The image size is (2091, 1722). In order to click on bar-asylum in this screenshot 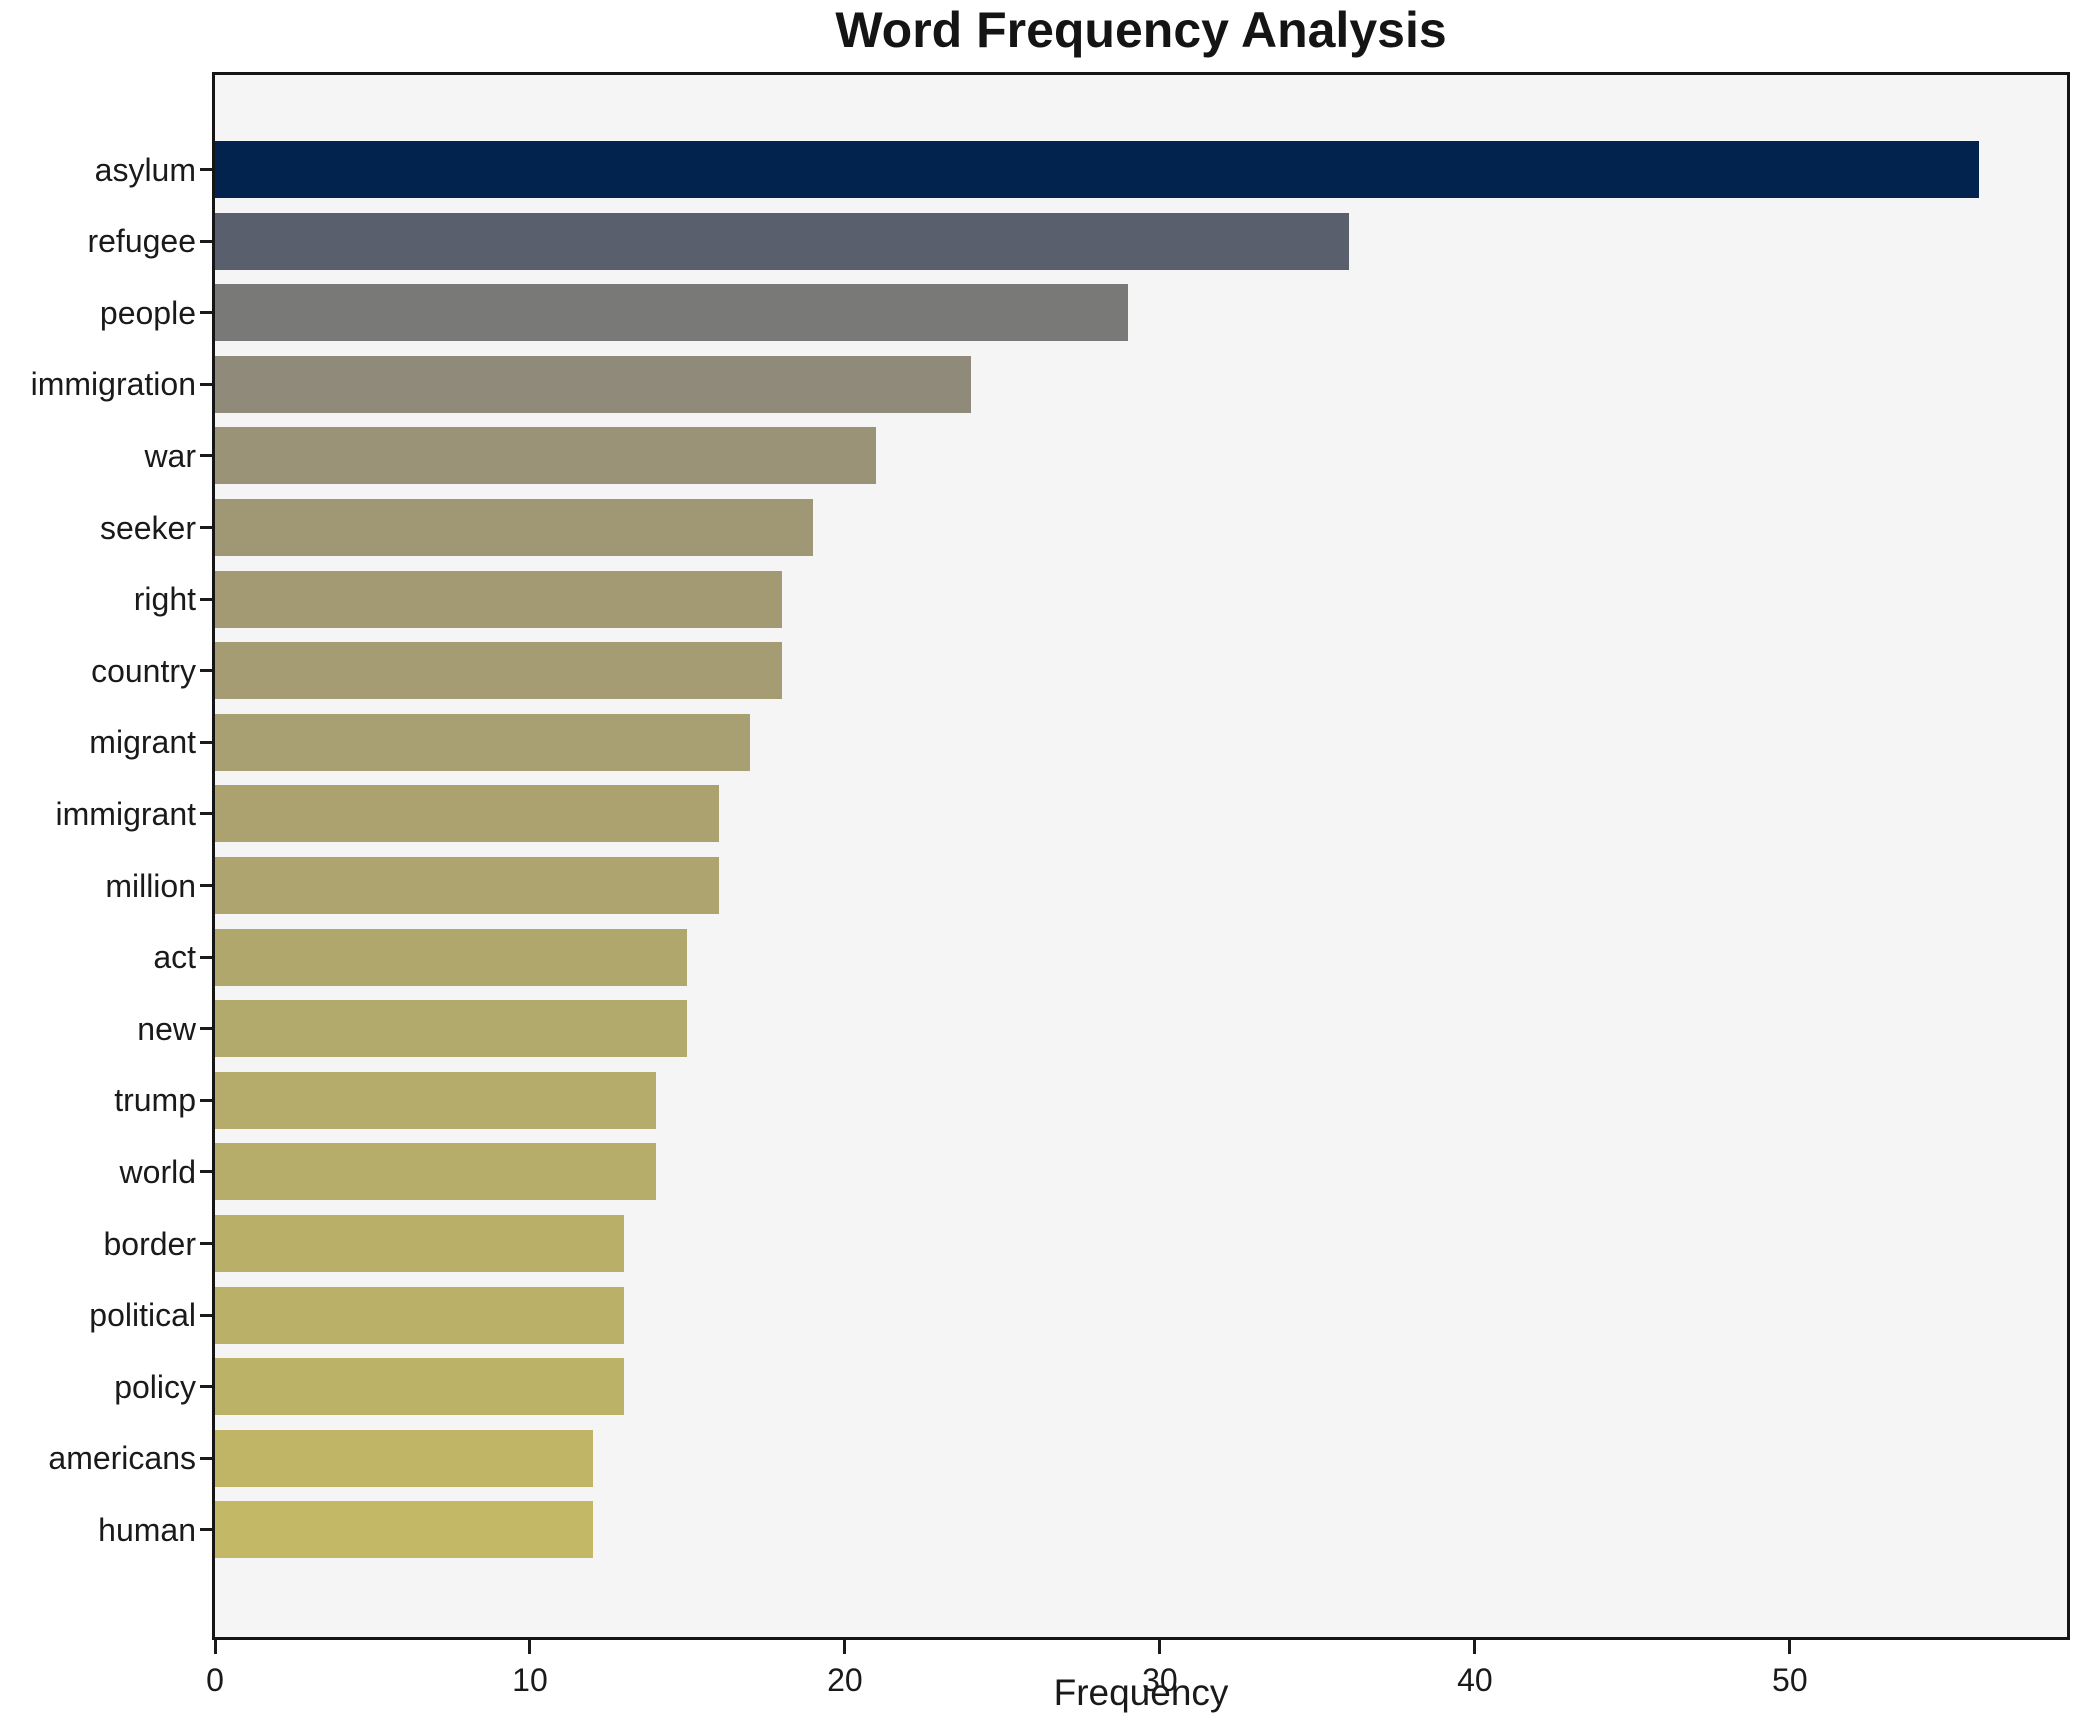, I will do `click(1097, 169)`.